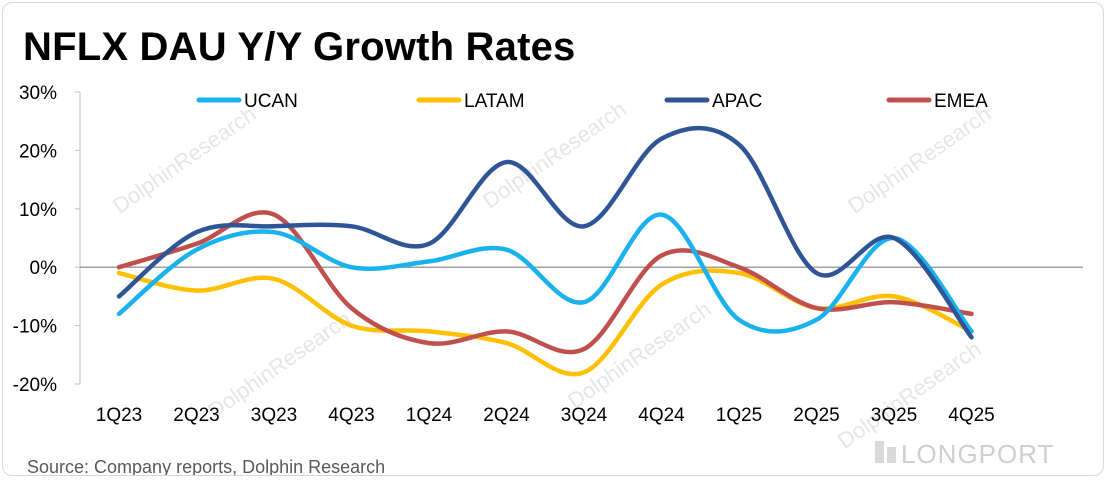 The height and width of the screenshot is (480, 1108). I want to click on x-tick-label: 4Q23, so click(351, 415).